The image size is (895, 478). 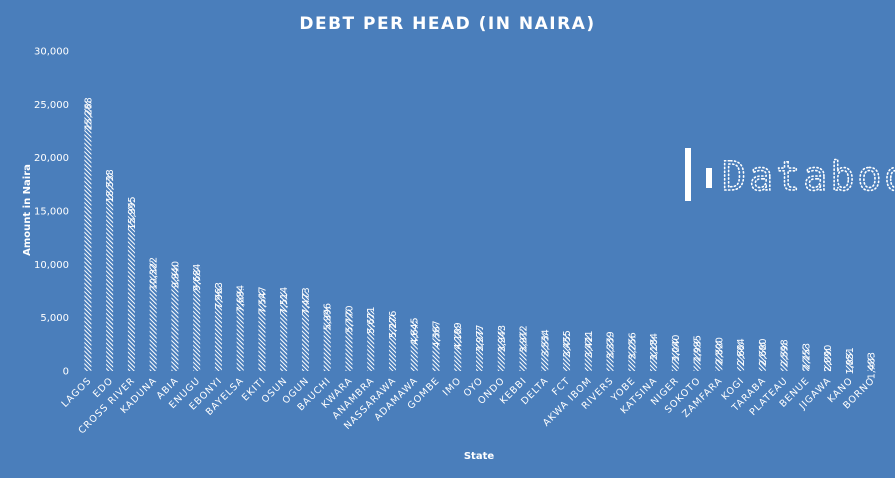 I want to click on x-axis-title: State, so click(x=479, y=456).